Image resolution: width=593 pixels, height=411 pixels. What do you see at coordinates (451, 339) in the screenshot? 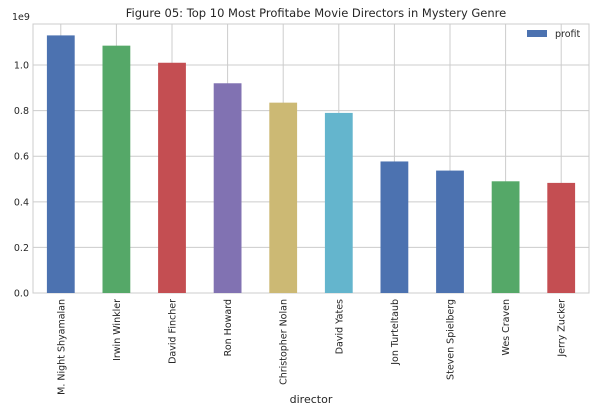
I see `x-tick-label: Steven Spielberg` at bounding box center [451, 339].